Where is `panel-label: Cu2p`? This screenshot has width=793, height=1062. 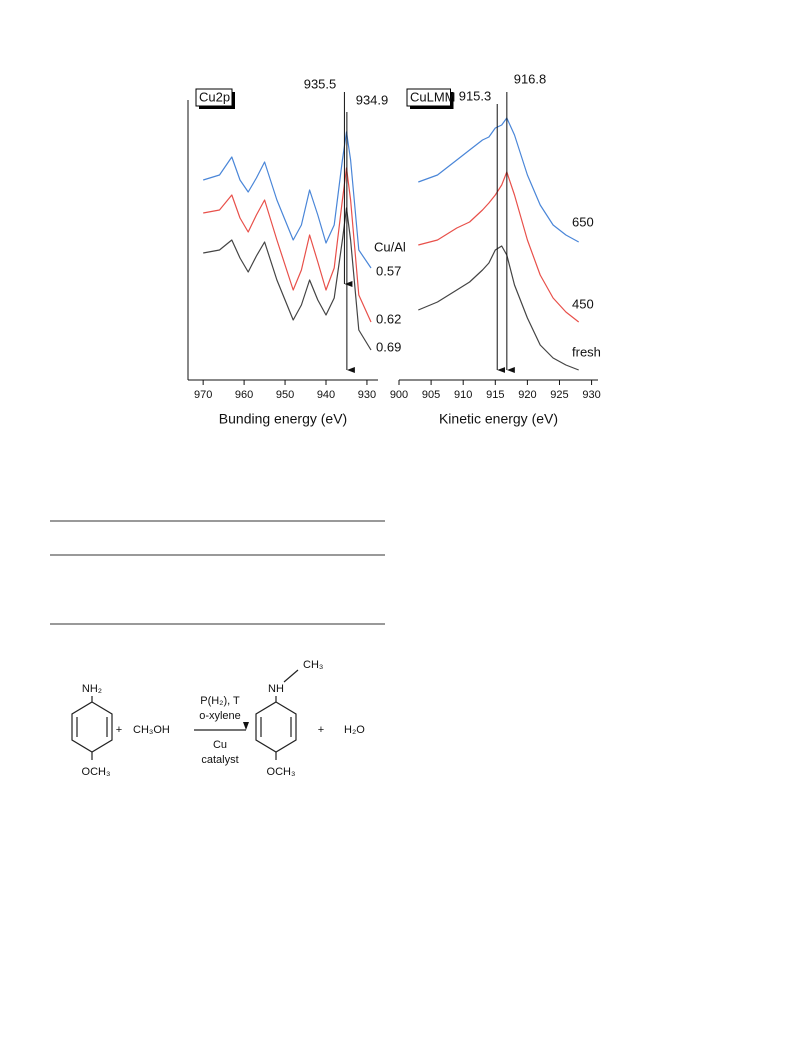 panel-label: Cu2p is located at coordinates (214, 96).